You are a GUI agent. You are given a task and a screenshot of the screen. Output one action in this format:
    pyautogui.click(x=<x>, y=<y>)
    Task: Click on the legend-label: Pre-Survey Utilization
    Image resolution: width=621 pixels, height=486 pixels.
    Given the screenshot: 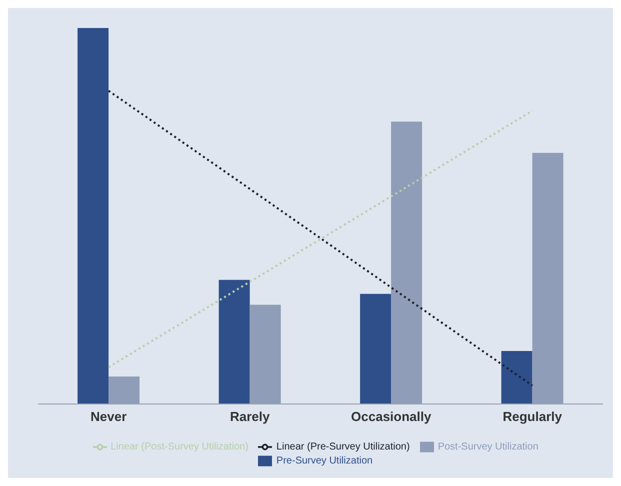 What is the action you would take?
    pyautogui.click(x=324, y=461)
    